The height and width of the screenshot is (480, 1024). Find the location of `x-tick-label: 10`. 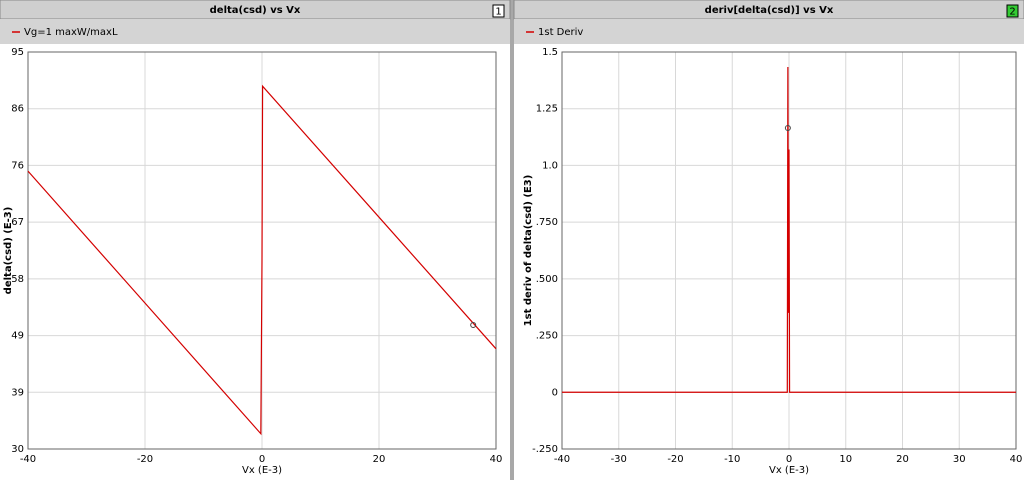

x-tick-label: 10 is located at coordinates (845, 459).